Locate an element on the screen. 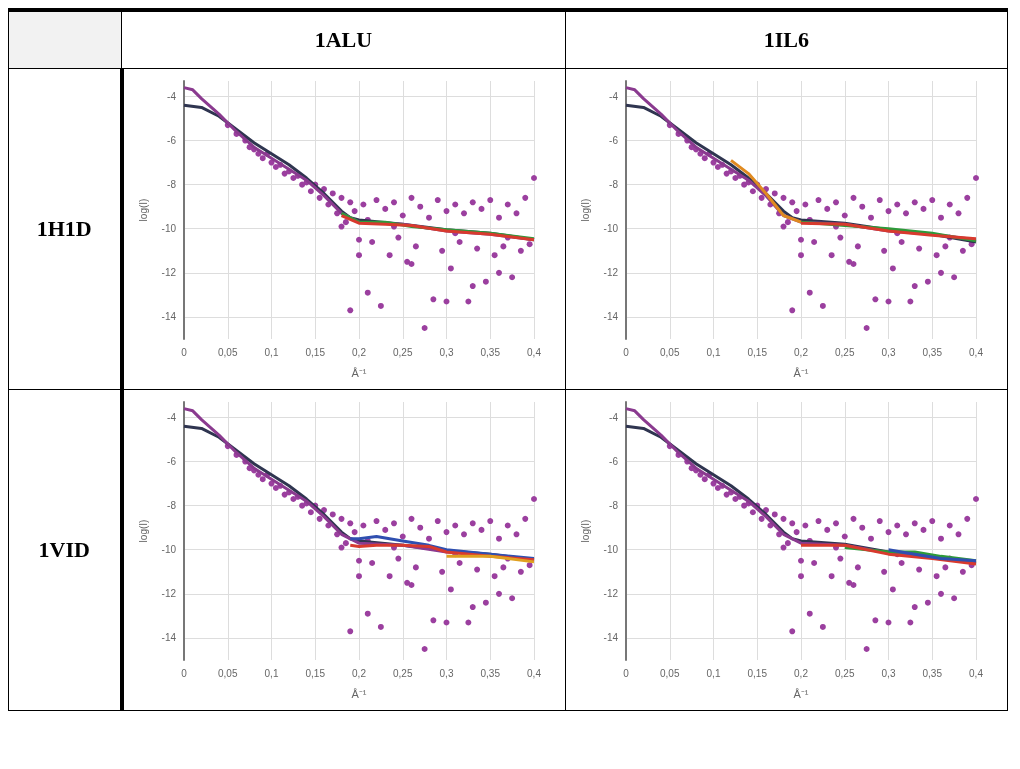 The height and width of the screenshot is (769, 1020). chart-title: 1IL6 is located at coordinates (786, 39).